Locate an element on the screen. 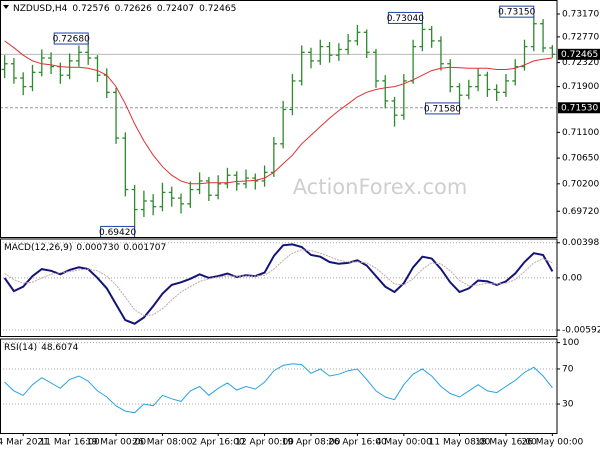  indicator-title: MACD(12,26,9) is located at coordinates (38, 248).